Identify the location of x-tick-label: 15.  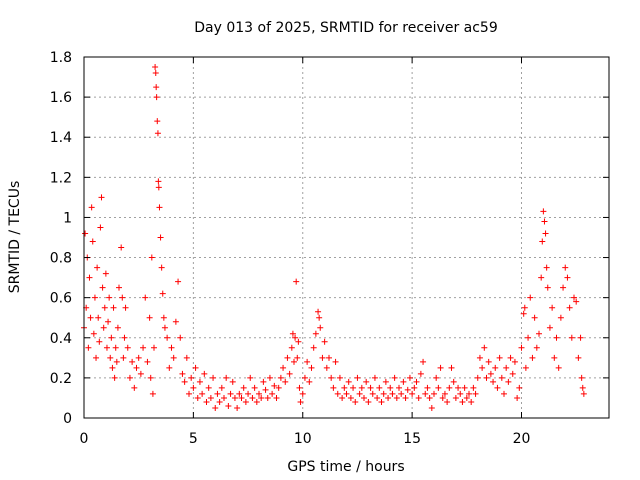
(412, 439).